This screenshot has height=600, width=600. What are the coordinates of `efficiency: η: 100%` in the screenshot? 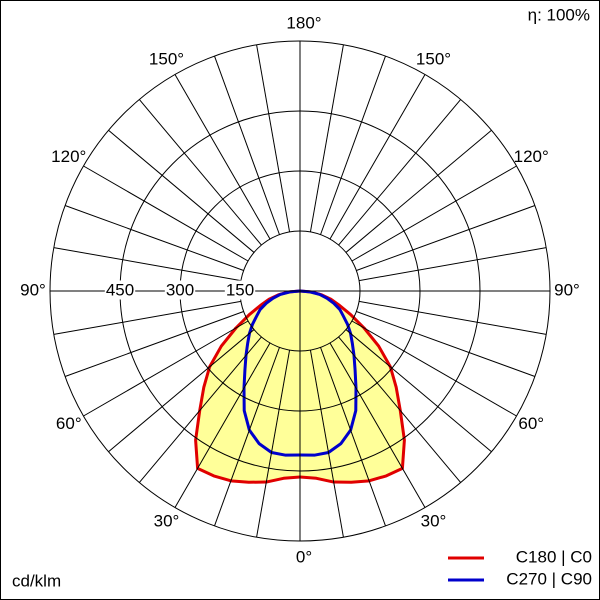 It's located at (559, 14).